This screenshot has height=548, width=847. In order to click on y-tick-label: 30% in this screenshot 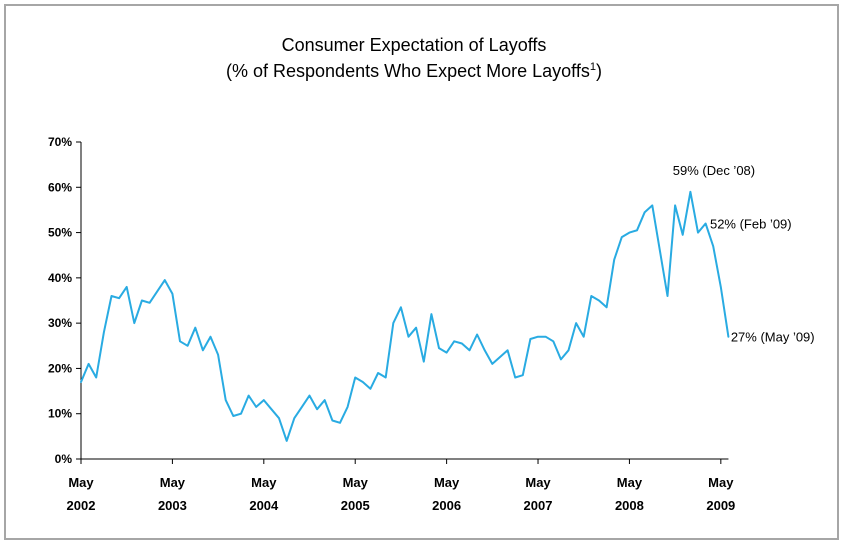, I will do `click(60, 323)`.